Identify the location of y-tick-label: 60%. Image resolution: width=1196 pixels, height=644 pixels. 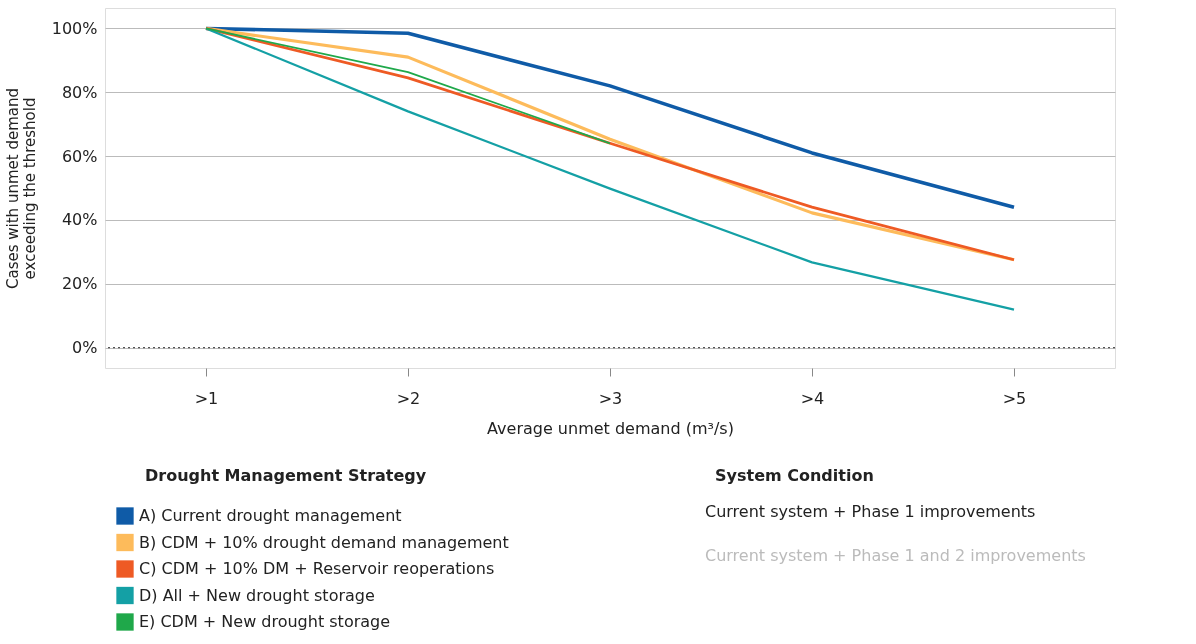
(79, 156).